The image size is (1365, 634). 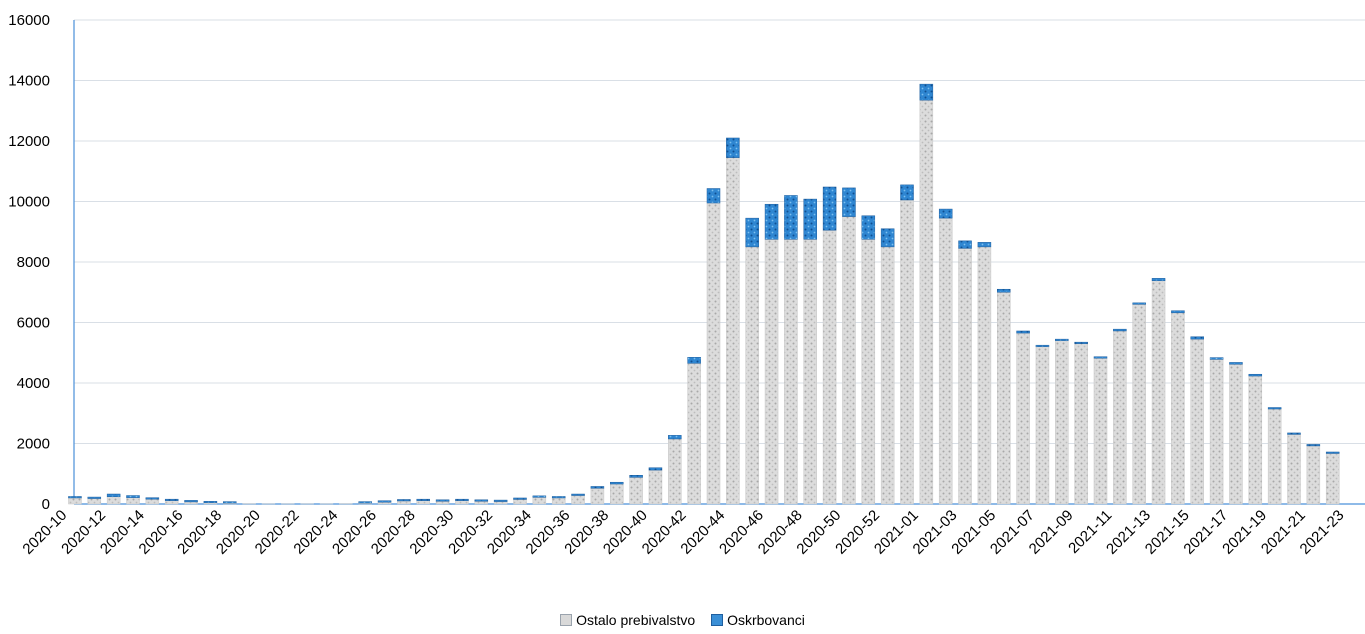 What do you see at coordinates (566, 620) in the screenshot?
I see `legend-swatch-grey` at bounding box center [566, 620].